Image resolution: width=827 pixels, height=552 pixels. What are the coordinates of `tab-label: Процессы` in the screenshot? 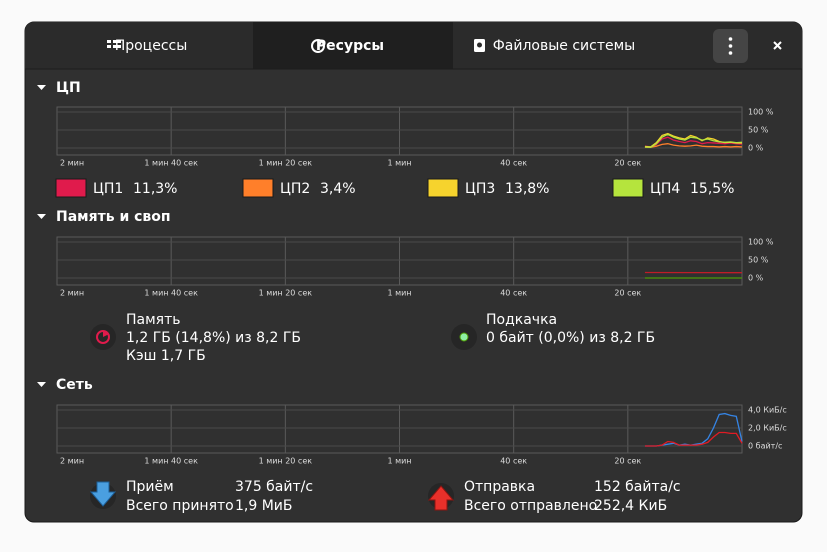 It's located at (151, 46).